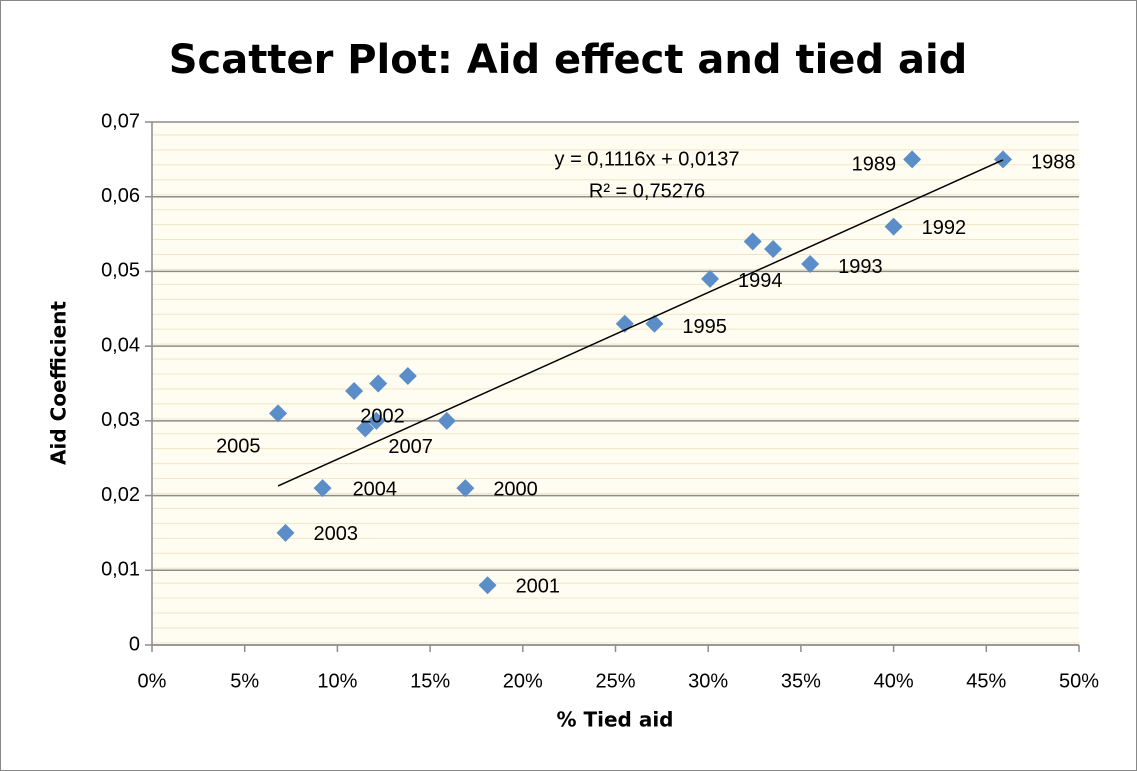 This screenshot has width=1137, height=771. What do you see at coordinates (874, 165) in the screenshot?
I see `data-label: 1989` at bounding box center [874, 165].